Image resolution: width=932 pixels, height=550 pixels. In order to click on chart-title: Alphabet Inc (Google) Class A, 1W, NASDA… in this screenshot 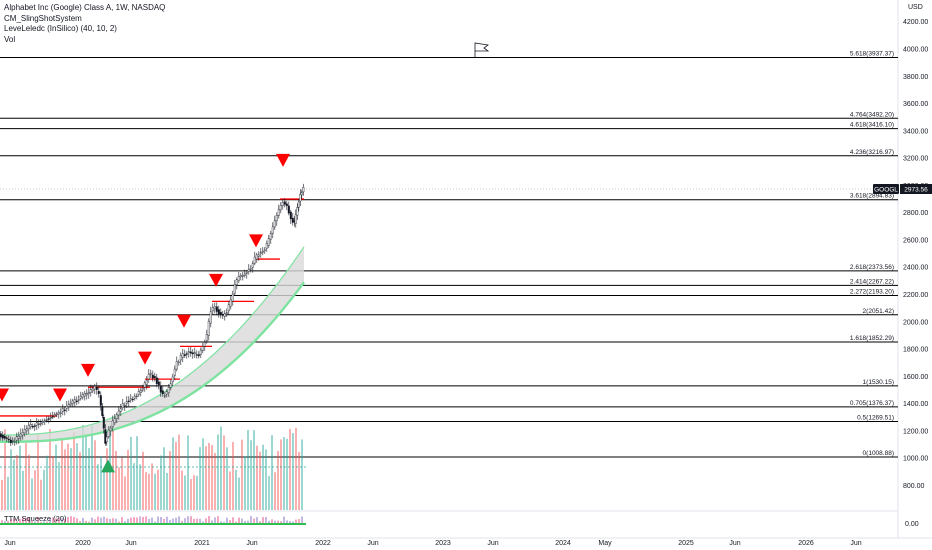, I will do `click(85, 7)`.